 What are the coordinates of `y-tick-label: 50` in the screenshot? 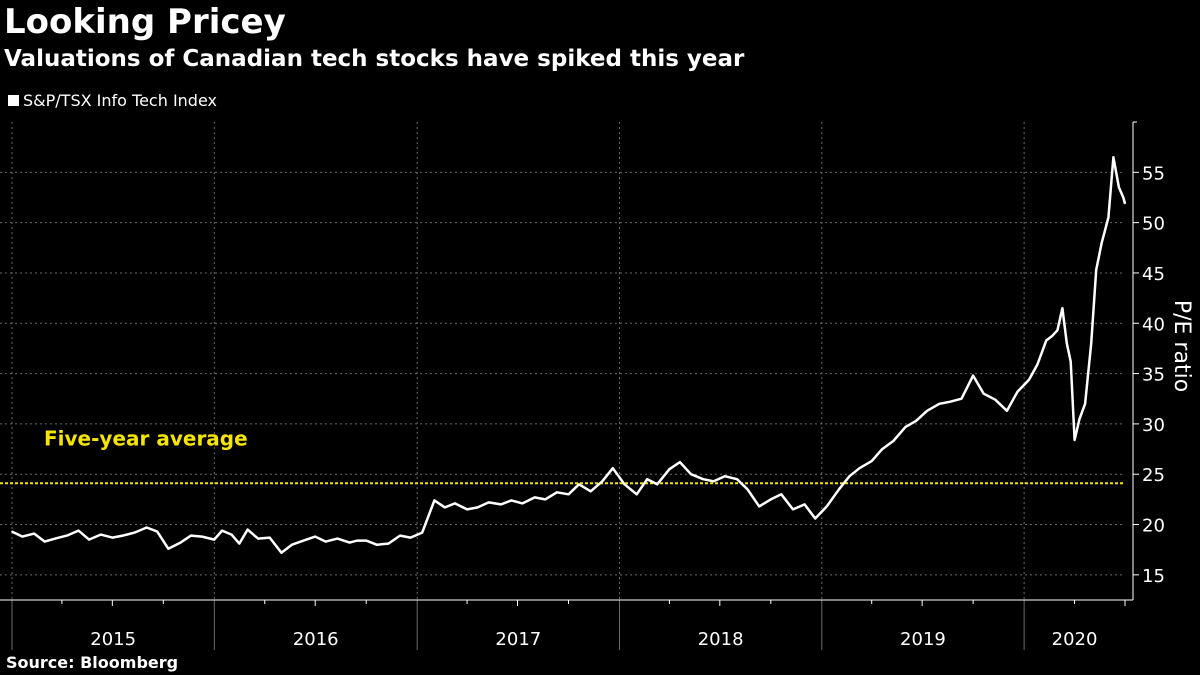 It's located at (1153, 224).